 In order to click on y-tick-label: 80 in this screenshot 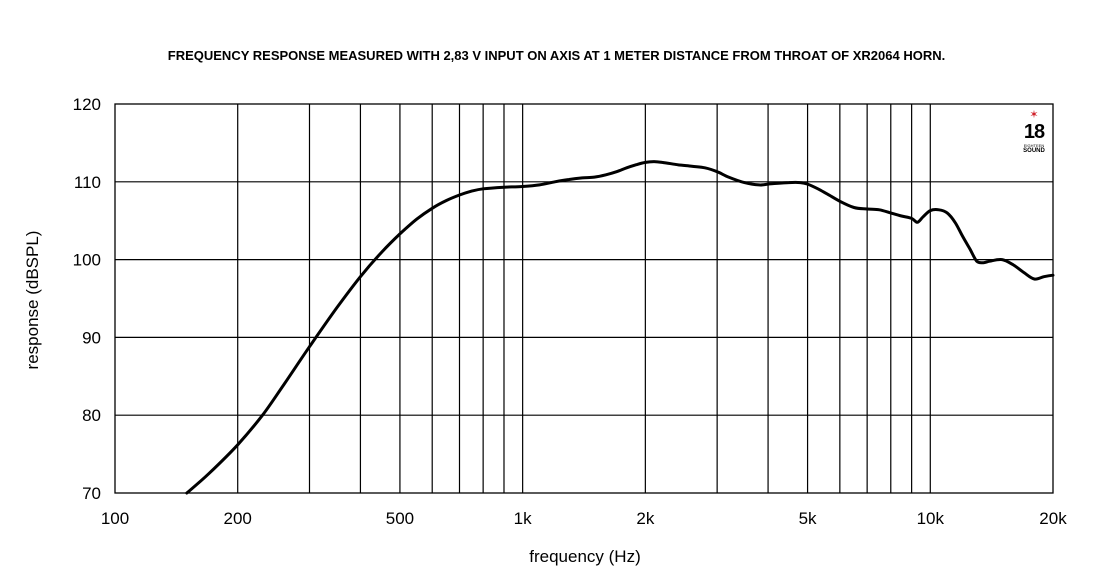, I will do `click(91, 415)`.